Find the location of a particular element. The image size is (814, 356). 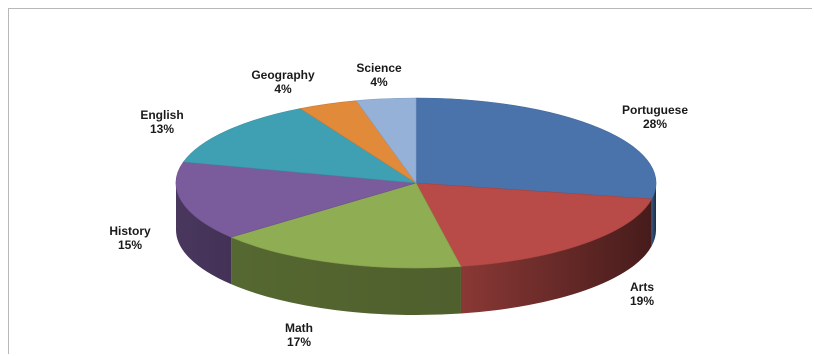

pie-slice-english is located at coordinates (299, 146).